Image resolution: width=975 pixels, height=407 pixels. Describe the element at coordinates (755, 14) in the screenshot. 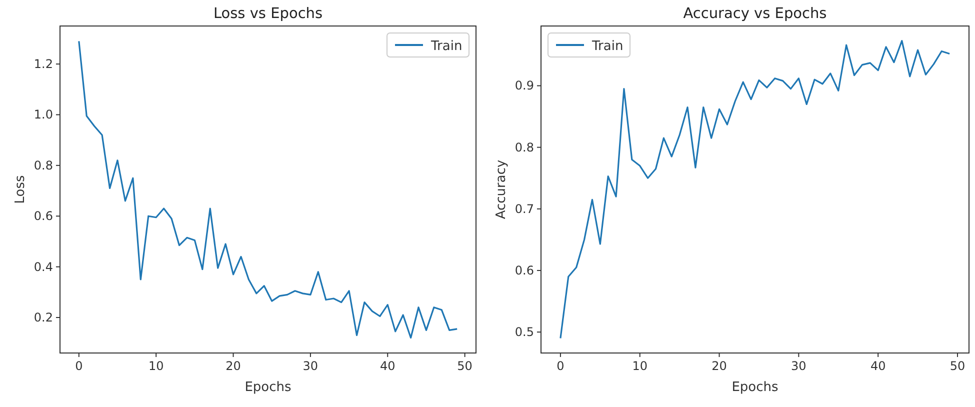

I see `chart-title: Accuracy vs Epochs` at that location.